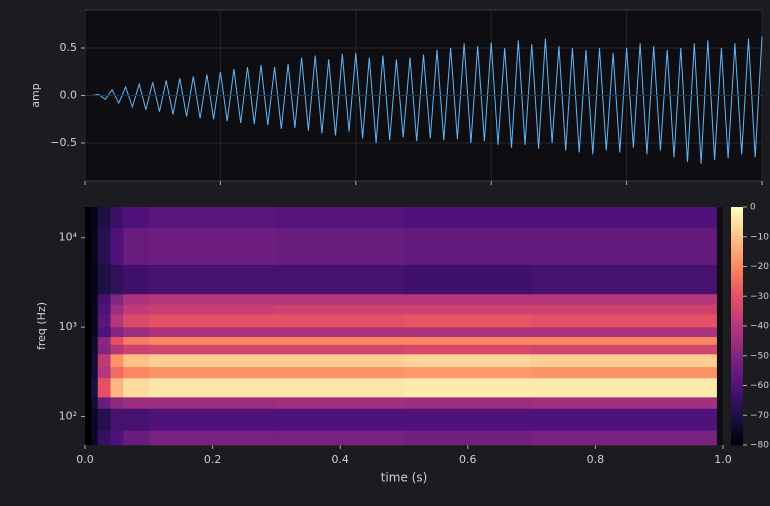  What do you see at coordinates (759, 327) in the screenshot?
I see `colorbar-tick-label: −40` at bounding box center [759, 327].